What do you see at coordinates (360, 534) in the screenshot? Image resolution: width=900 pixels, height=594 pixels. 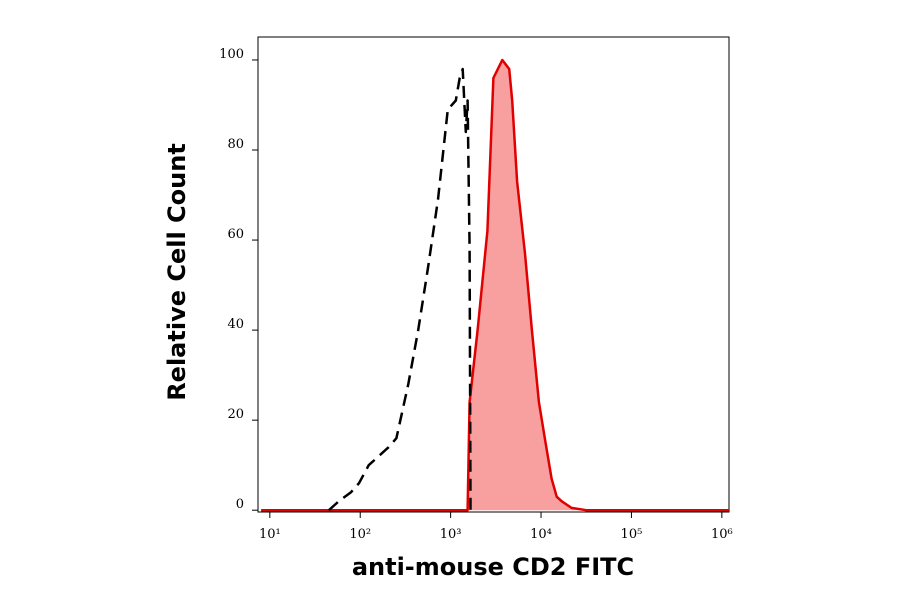 I see `x-tick-label: 10²` at bounding box center [360, 534].